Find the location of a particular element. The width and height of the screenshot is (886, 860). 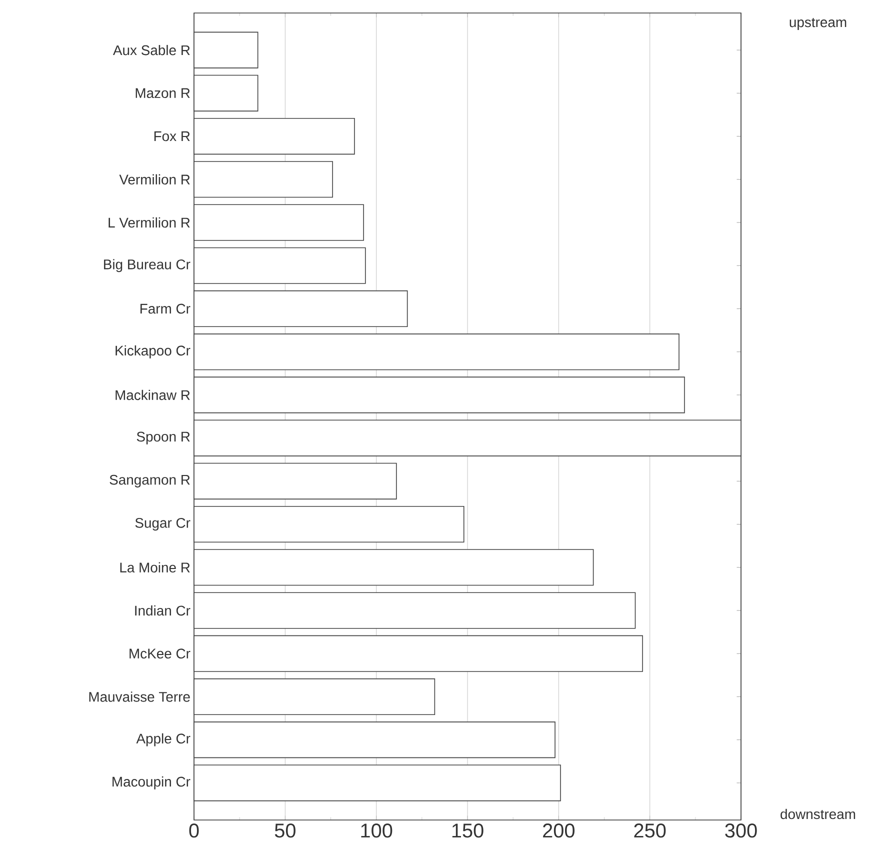

x-tick-label: 200 is located at coordinates (559, 831).